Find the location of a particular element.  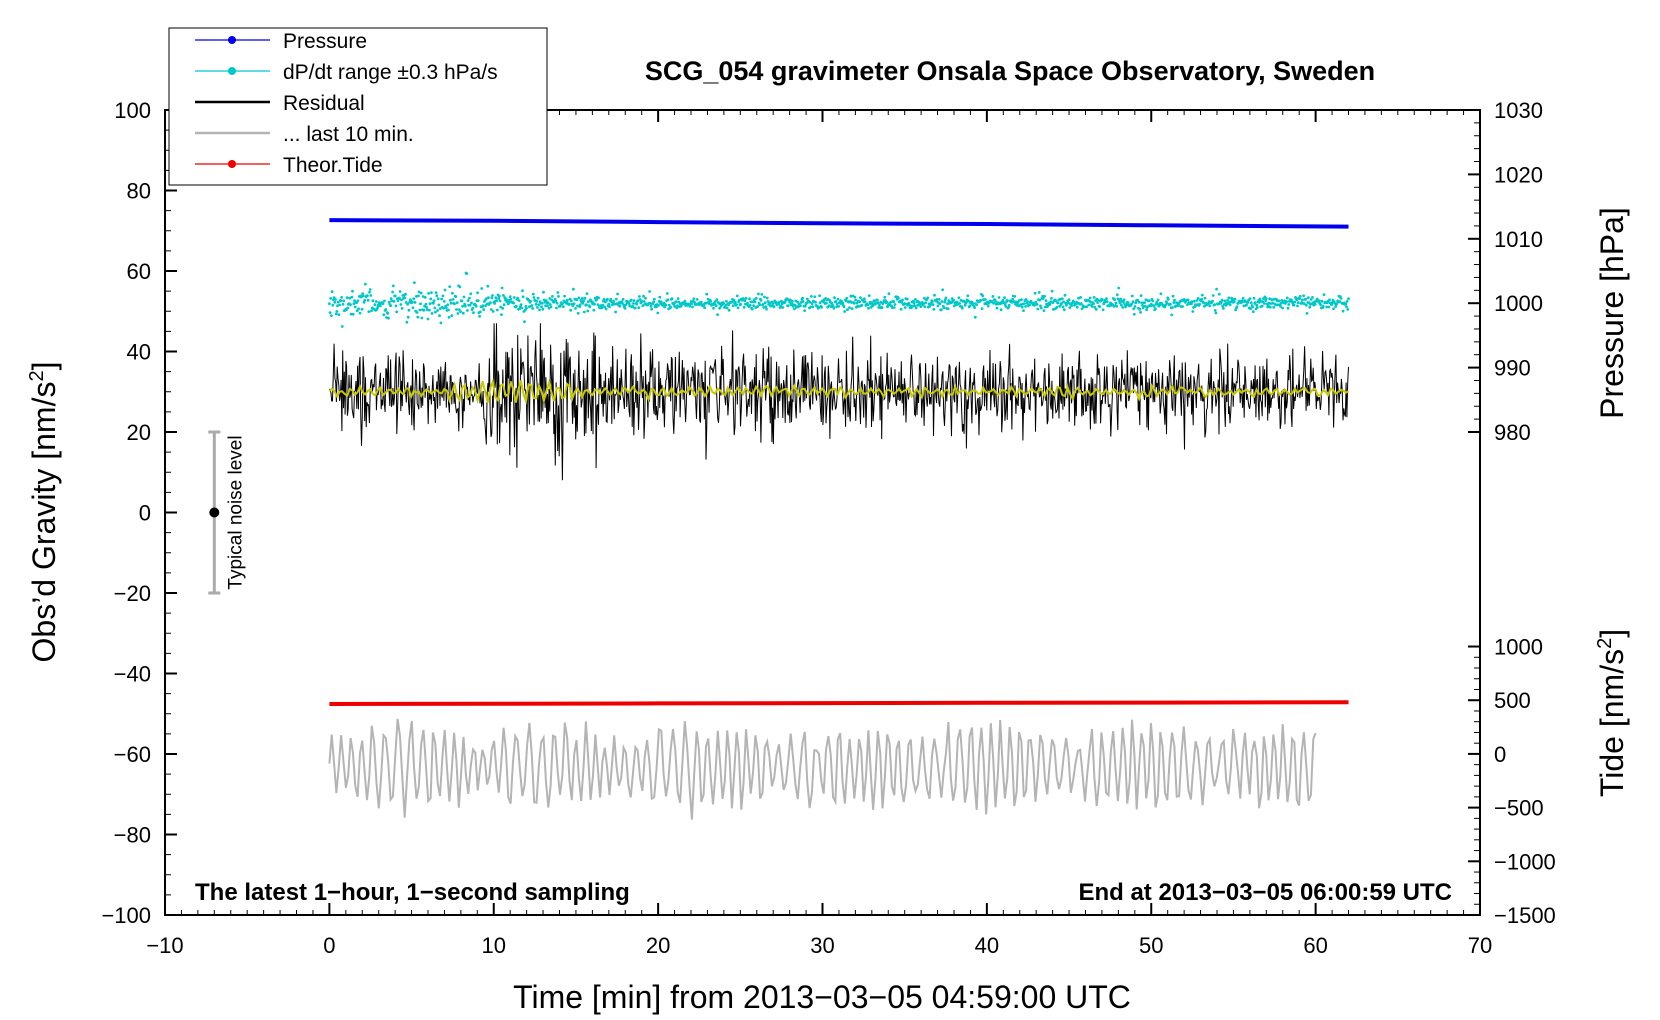

y-tick-label: −40 is located at coordinates (132, 674).